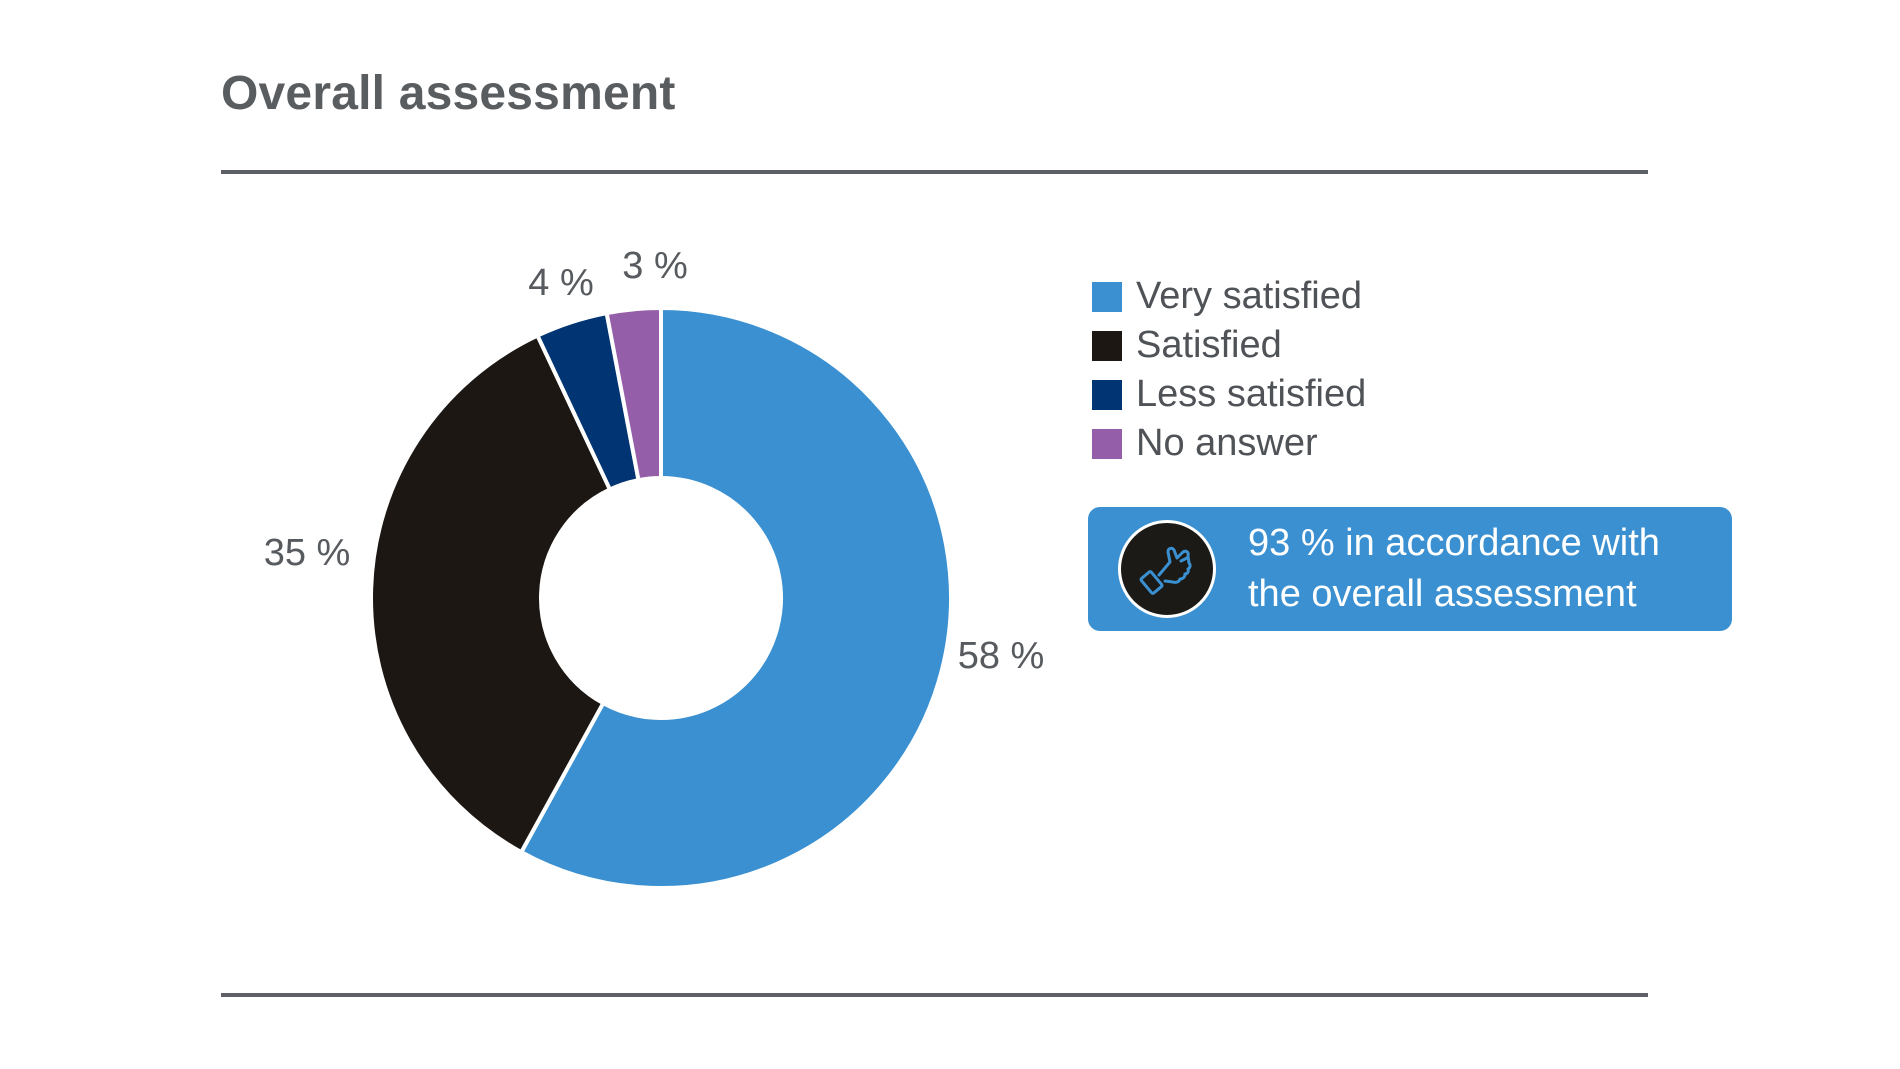 The image size is (1900, 1069). I want to click on legend-item-very-satisfied: Very satisfied, so click(1229, 296).